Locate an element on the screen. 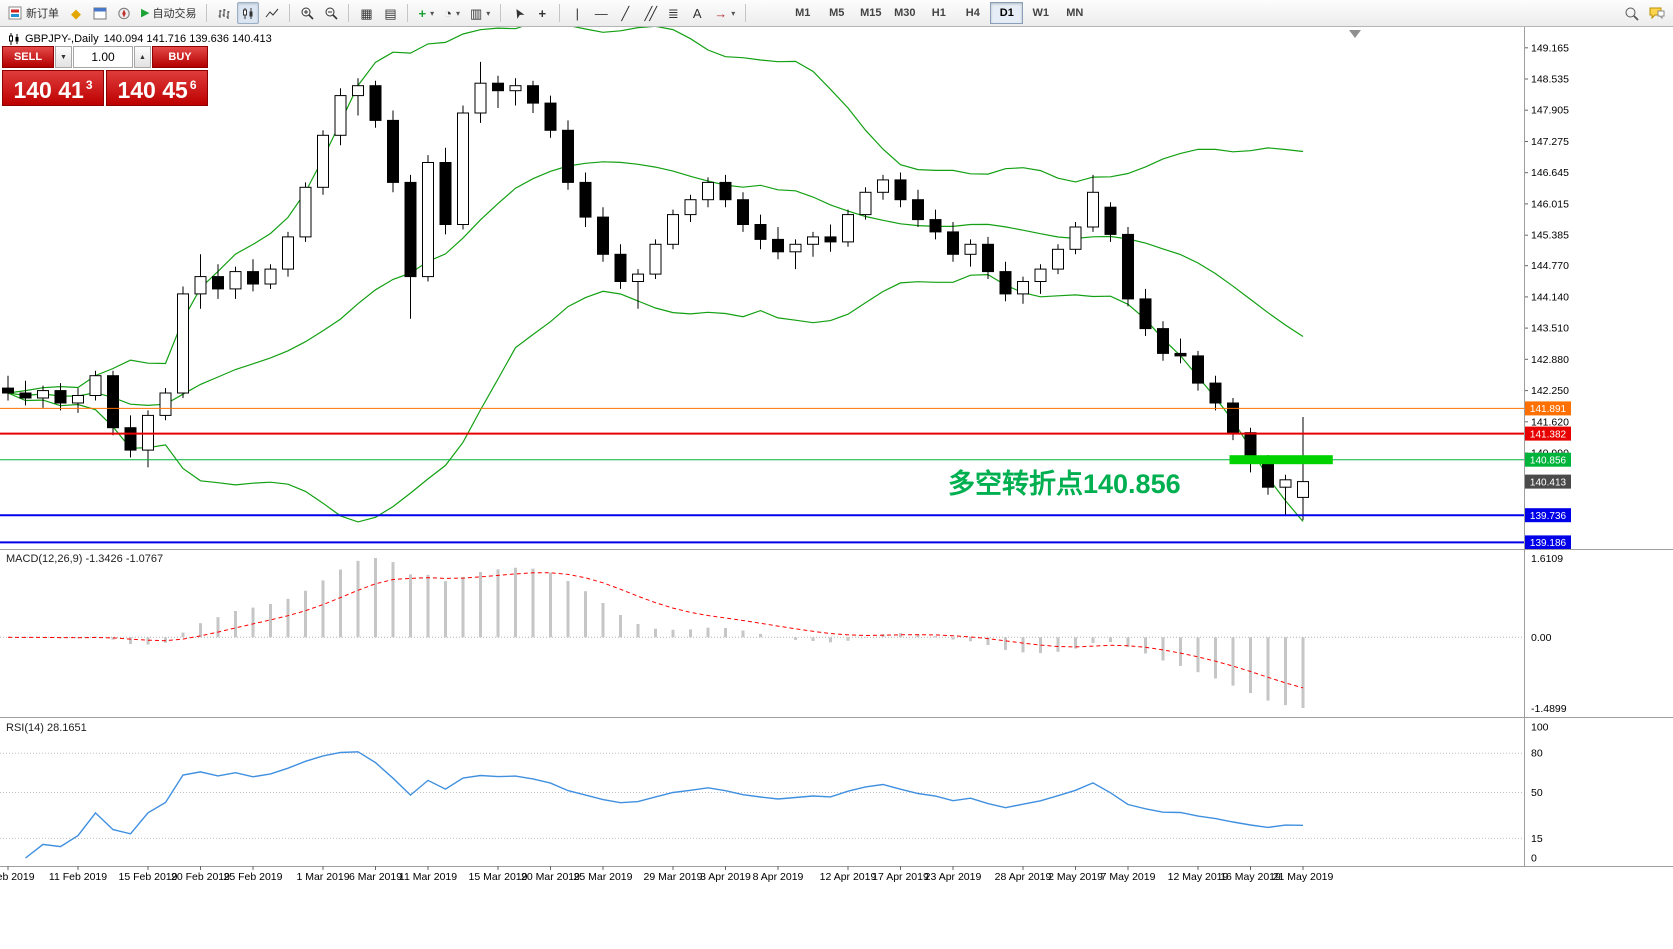  tile-windows-button: ▦ is located at coordinates (366, 13).